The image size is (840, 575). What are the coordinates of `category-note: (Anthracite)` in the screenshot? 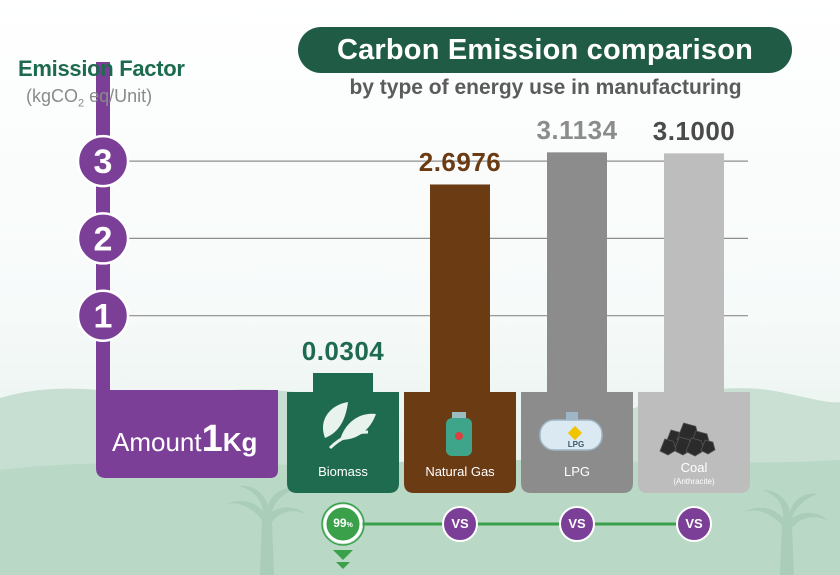 It's located at (694, 481).